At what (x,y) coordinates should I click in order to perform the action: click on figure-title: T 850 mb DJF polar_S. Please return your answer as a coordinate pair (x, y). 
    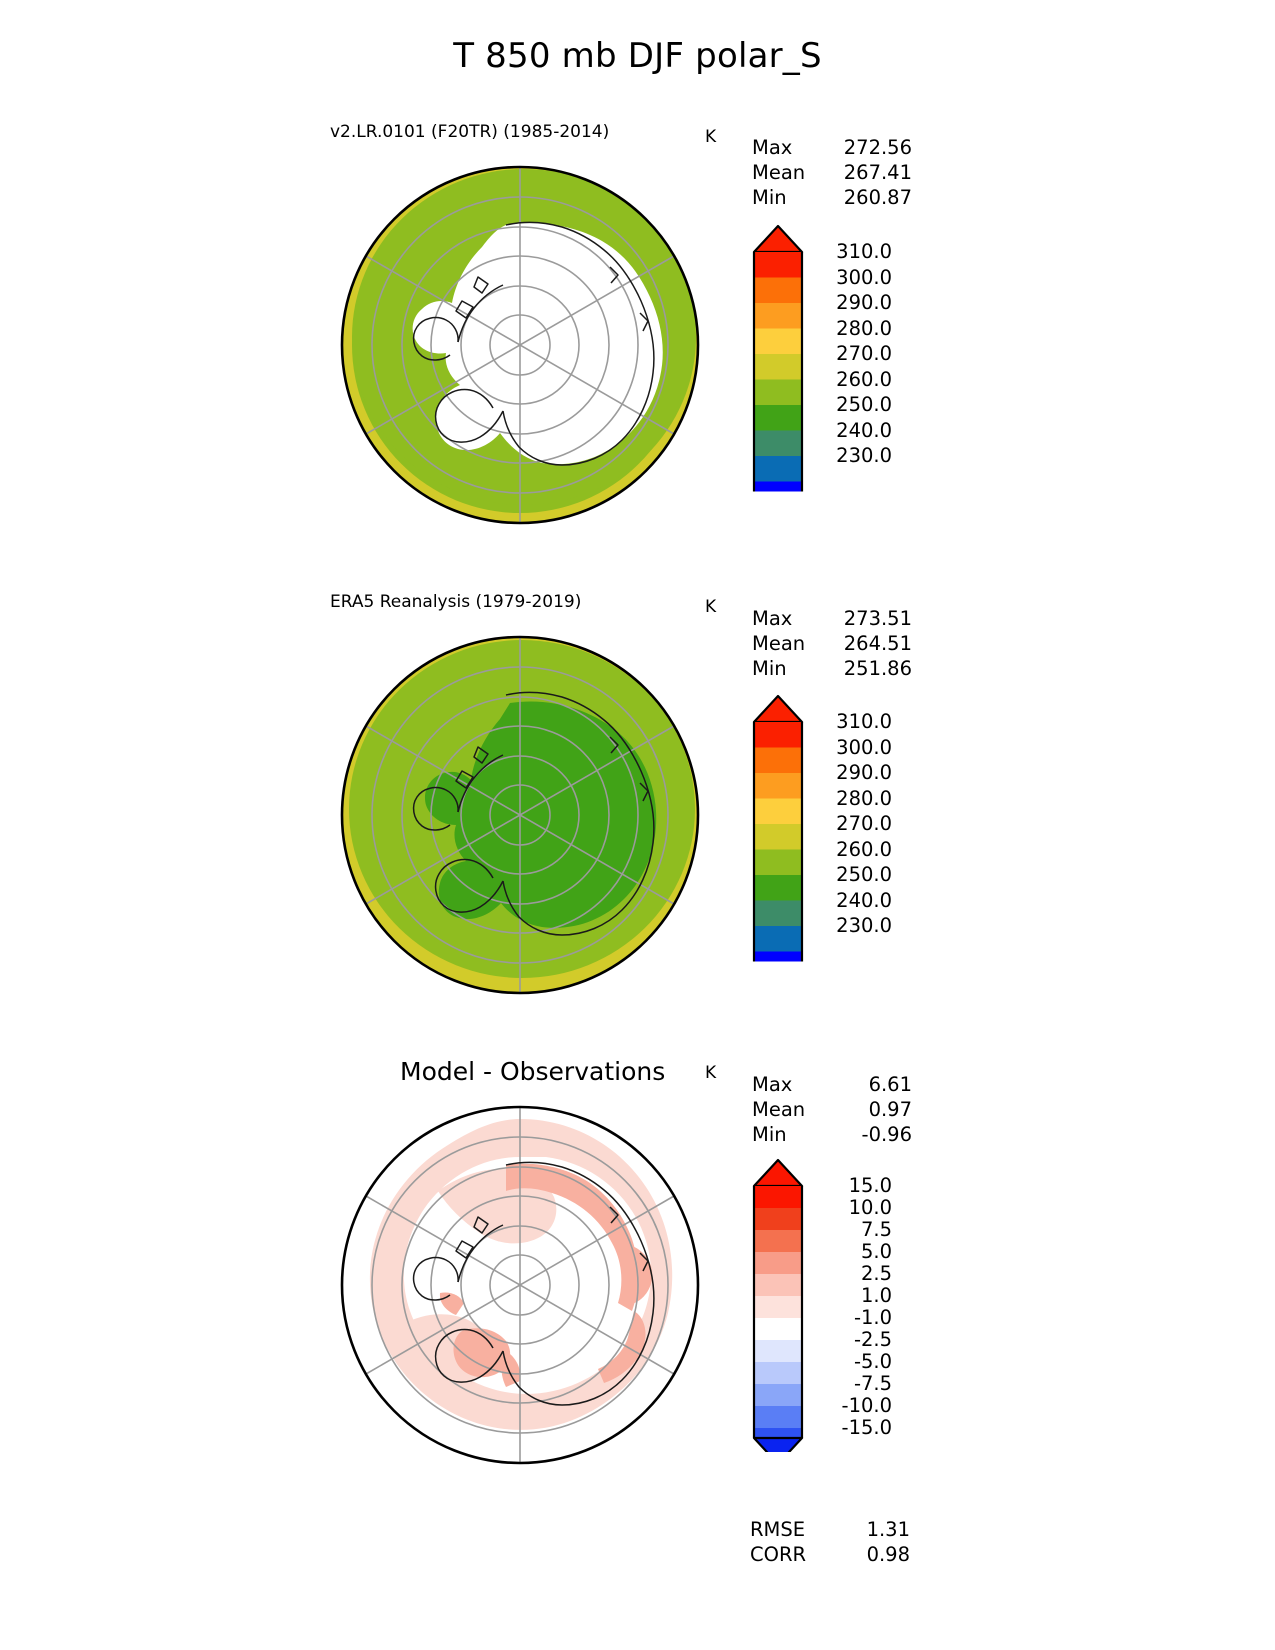
    Looking at the image, I should click on (637, 56).